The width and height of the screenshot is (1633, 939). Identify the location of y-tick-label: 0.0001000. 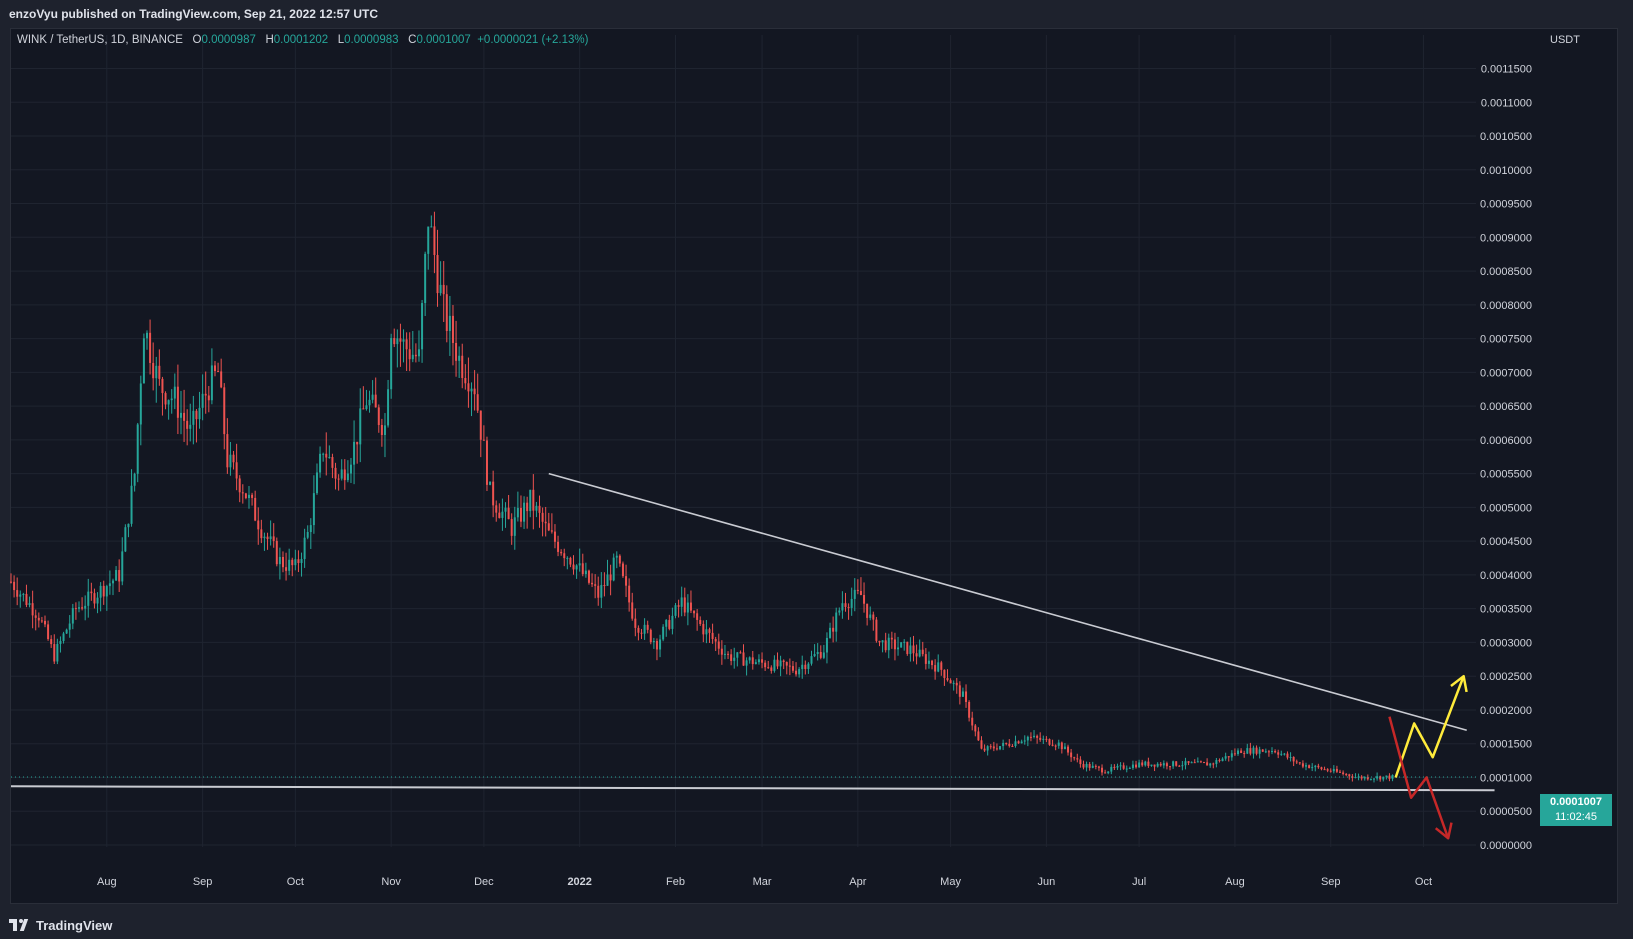
(1506, 778).